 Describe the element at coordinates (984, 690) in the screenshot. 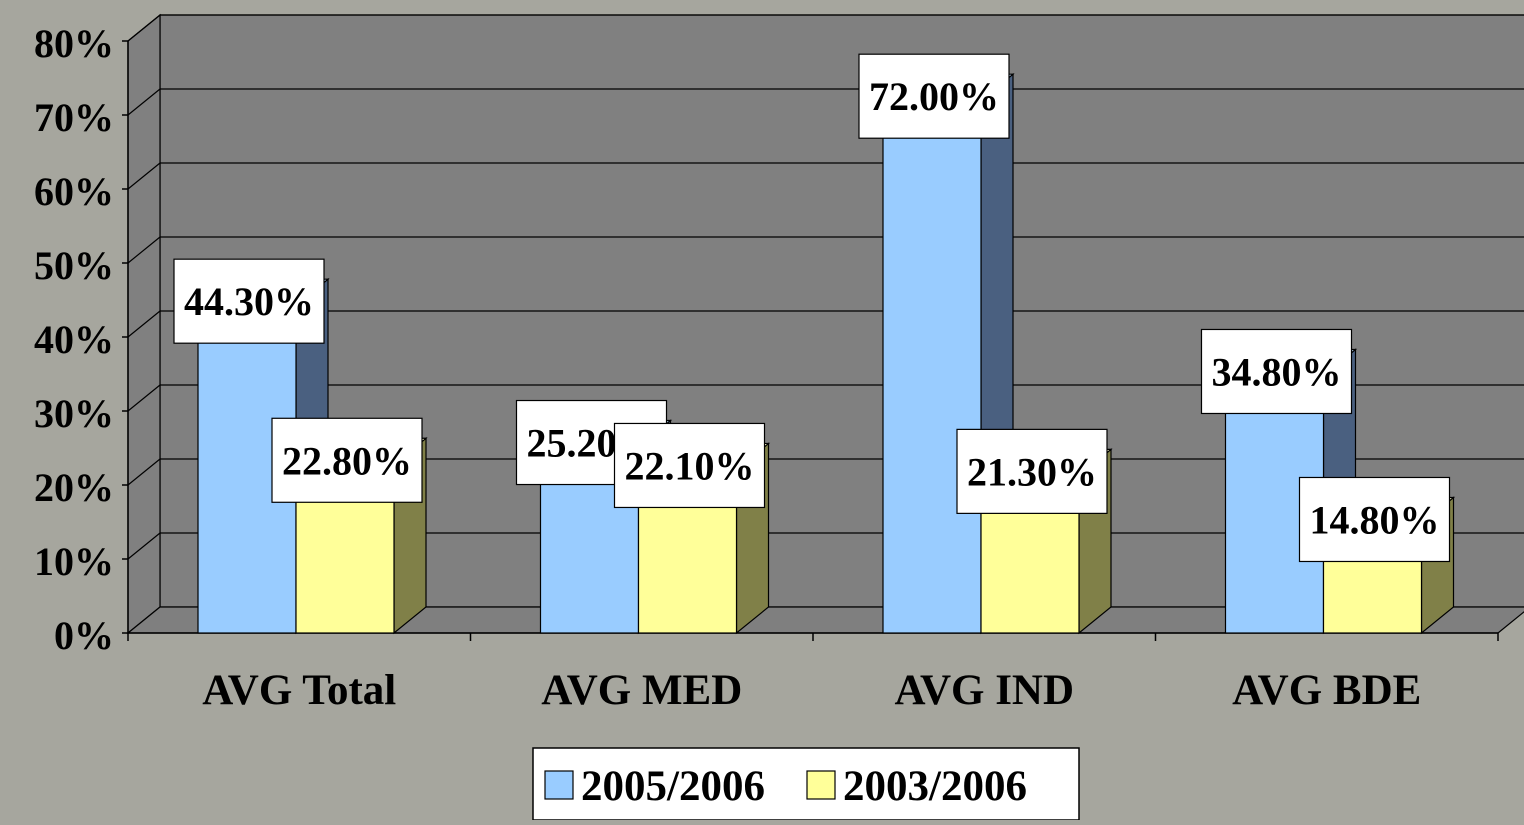

I see `x-tick-label: AVG IND` at that location.